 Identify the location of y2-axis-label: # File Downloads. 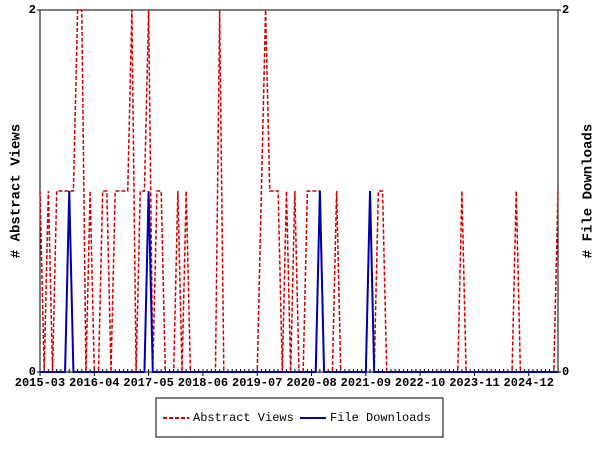
(589, 191).